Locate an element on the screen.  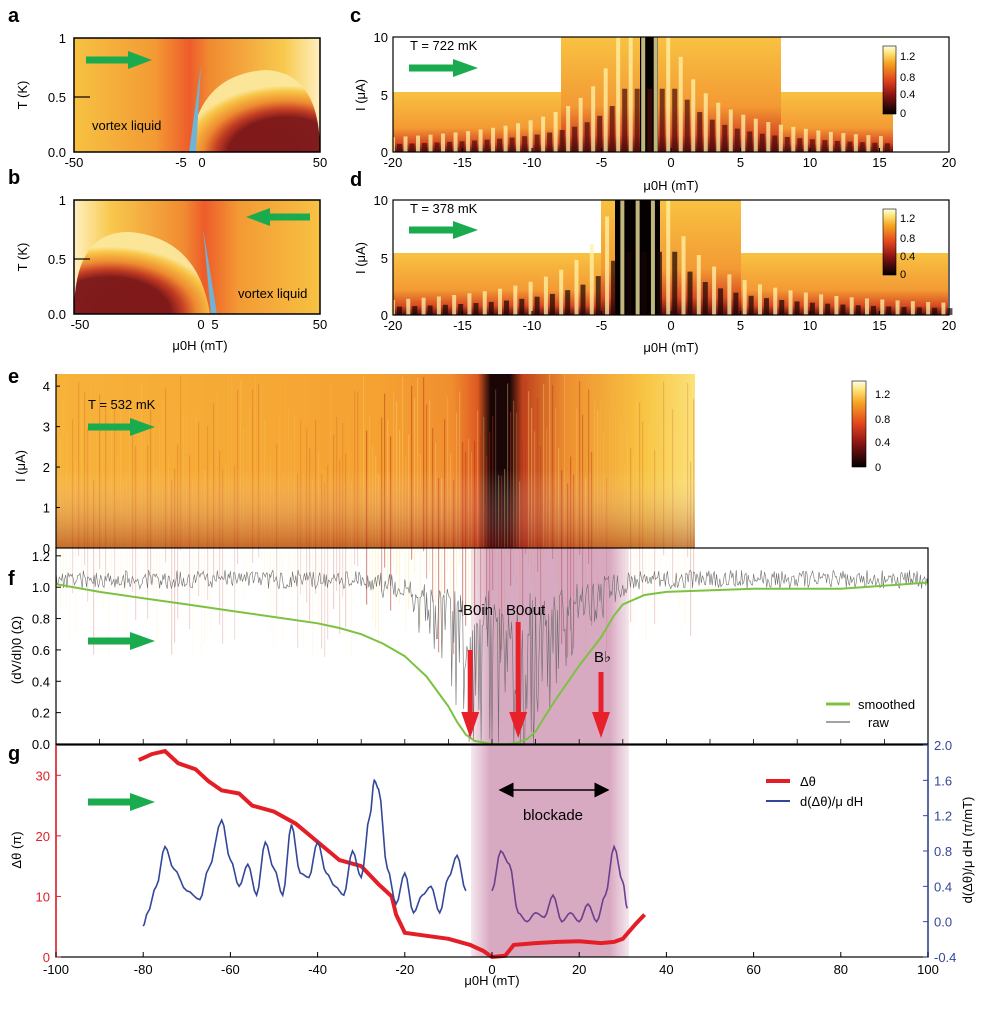
xtick-d--5: -5 is located at coordinates (602, 325).